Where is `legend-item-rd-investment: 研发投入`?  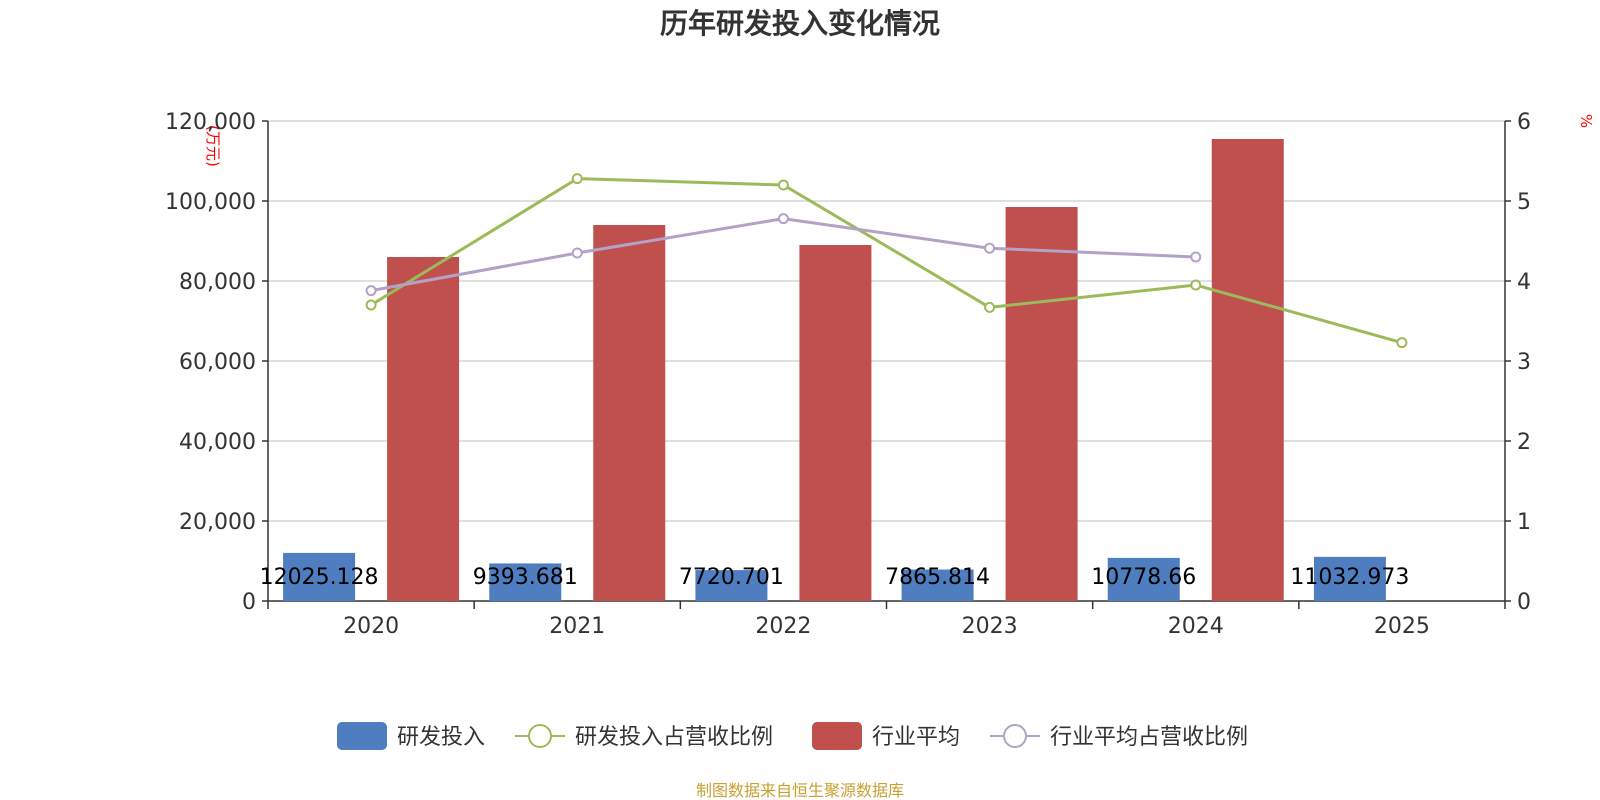 legend-item-rd-investment: 研发投入 is located at coordinates (411, 736).